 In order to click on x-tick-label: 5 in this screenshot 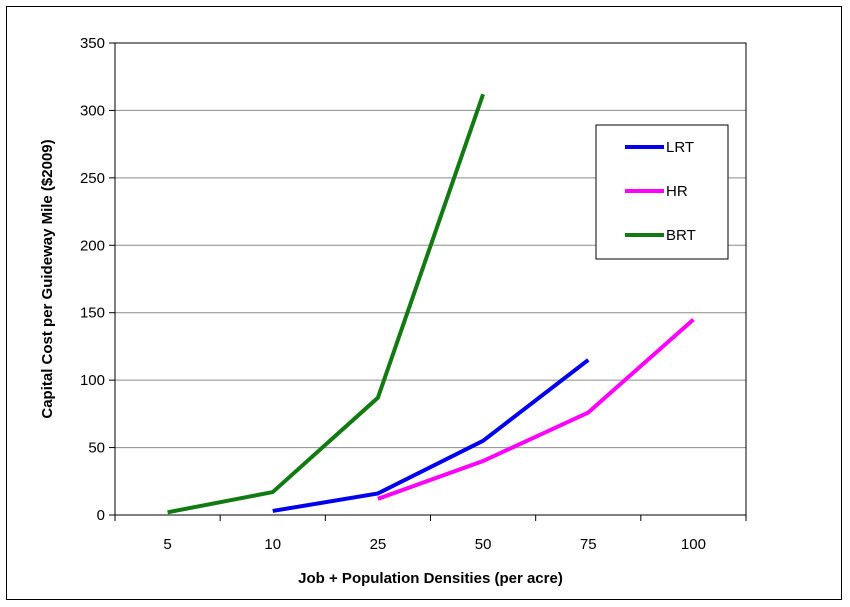, I will do `click(167, 544)`.